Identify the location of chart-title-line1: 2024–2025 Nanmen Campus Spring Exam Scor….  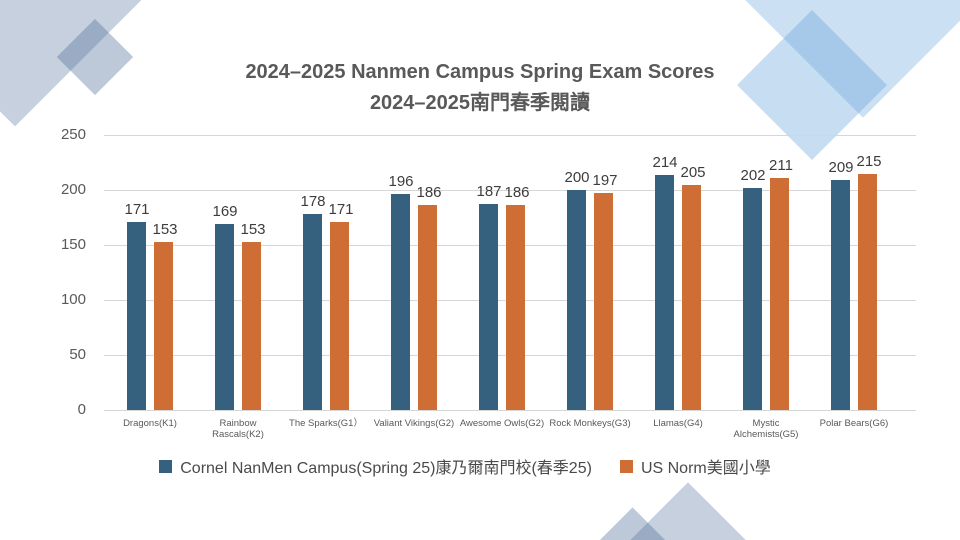
(480, 72).